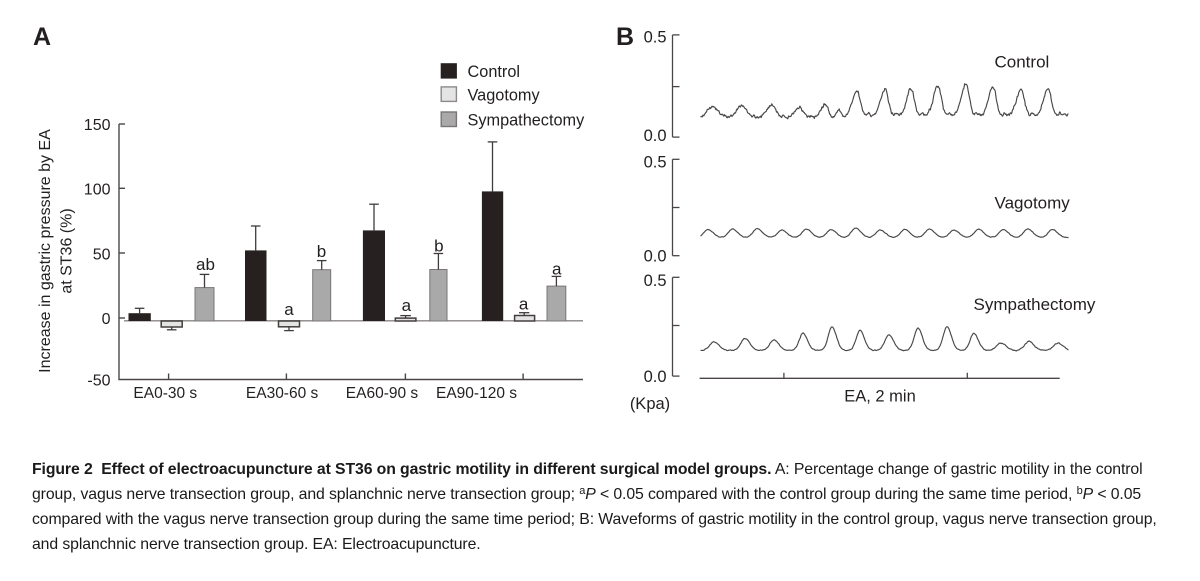  What do you see at coordinates (106, 319) in the screenshot?
I see `svg-text: 0` at bounding box center [106, 319].